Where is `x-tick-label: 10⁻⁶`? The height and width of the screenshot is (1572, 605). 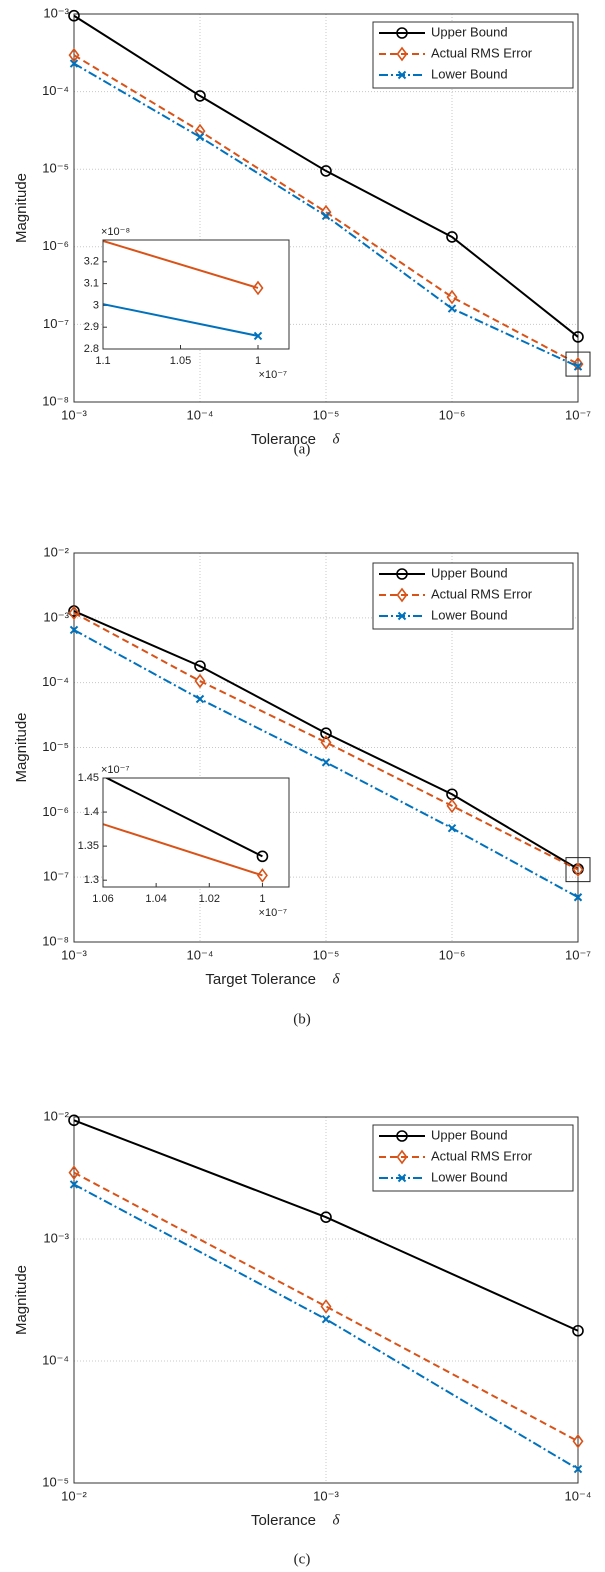 x-tick-label: 10⁻⁶ is located at coordinates (452, 954).